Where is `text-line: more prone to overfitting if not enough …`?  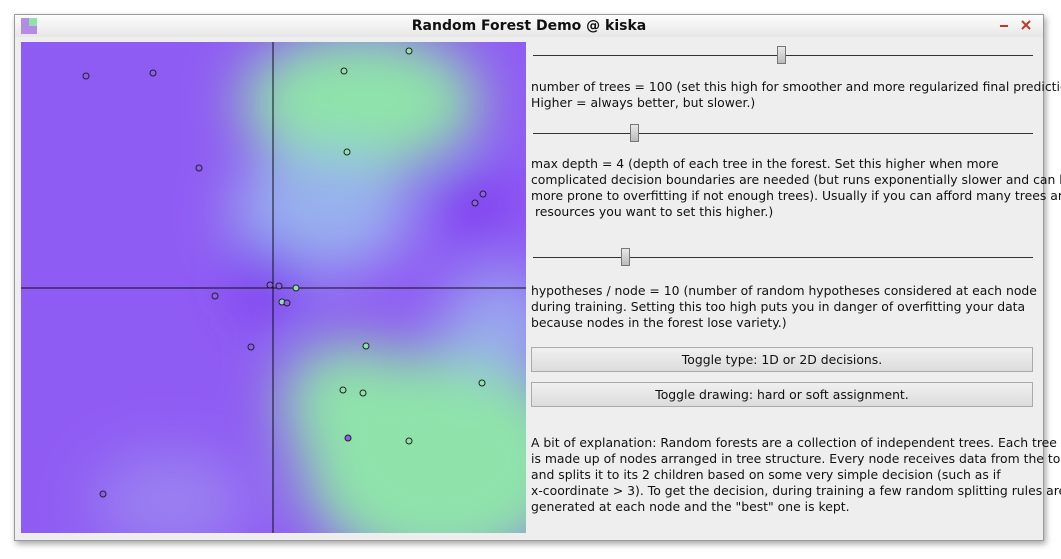 text-line: more prone to overfitting if not enough … is located at coordinates (796, 195).